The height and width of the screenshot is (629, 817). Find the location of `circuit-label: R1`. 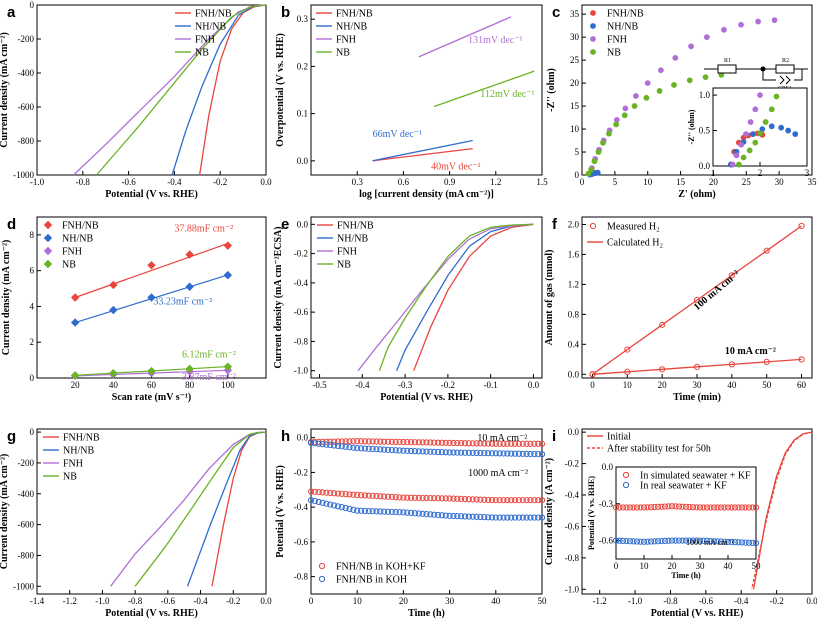

circuit-label: R1 is located at coordinates (727, 61).